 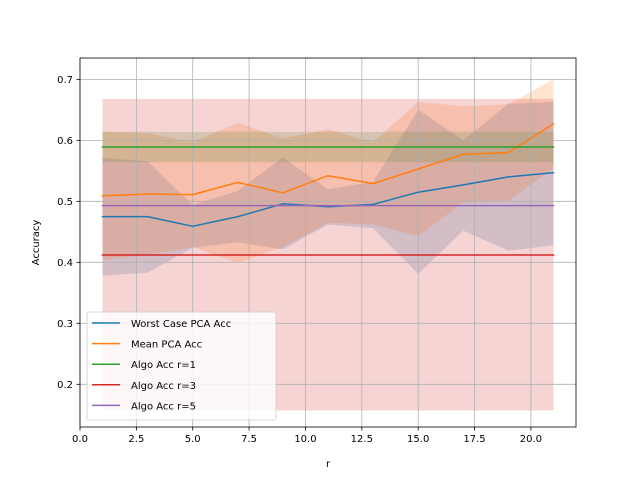 What do you see at coordinates (65, 202) in the screenshot?
I see `y-tick-label-3: 0.5` at bounding box center [65, 202].